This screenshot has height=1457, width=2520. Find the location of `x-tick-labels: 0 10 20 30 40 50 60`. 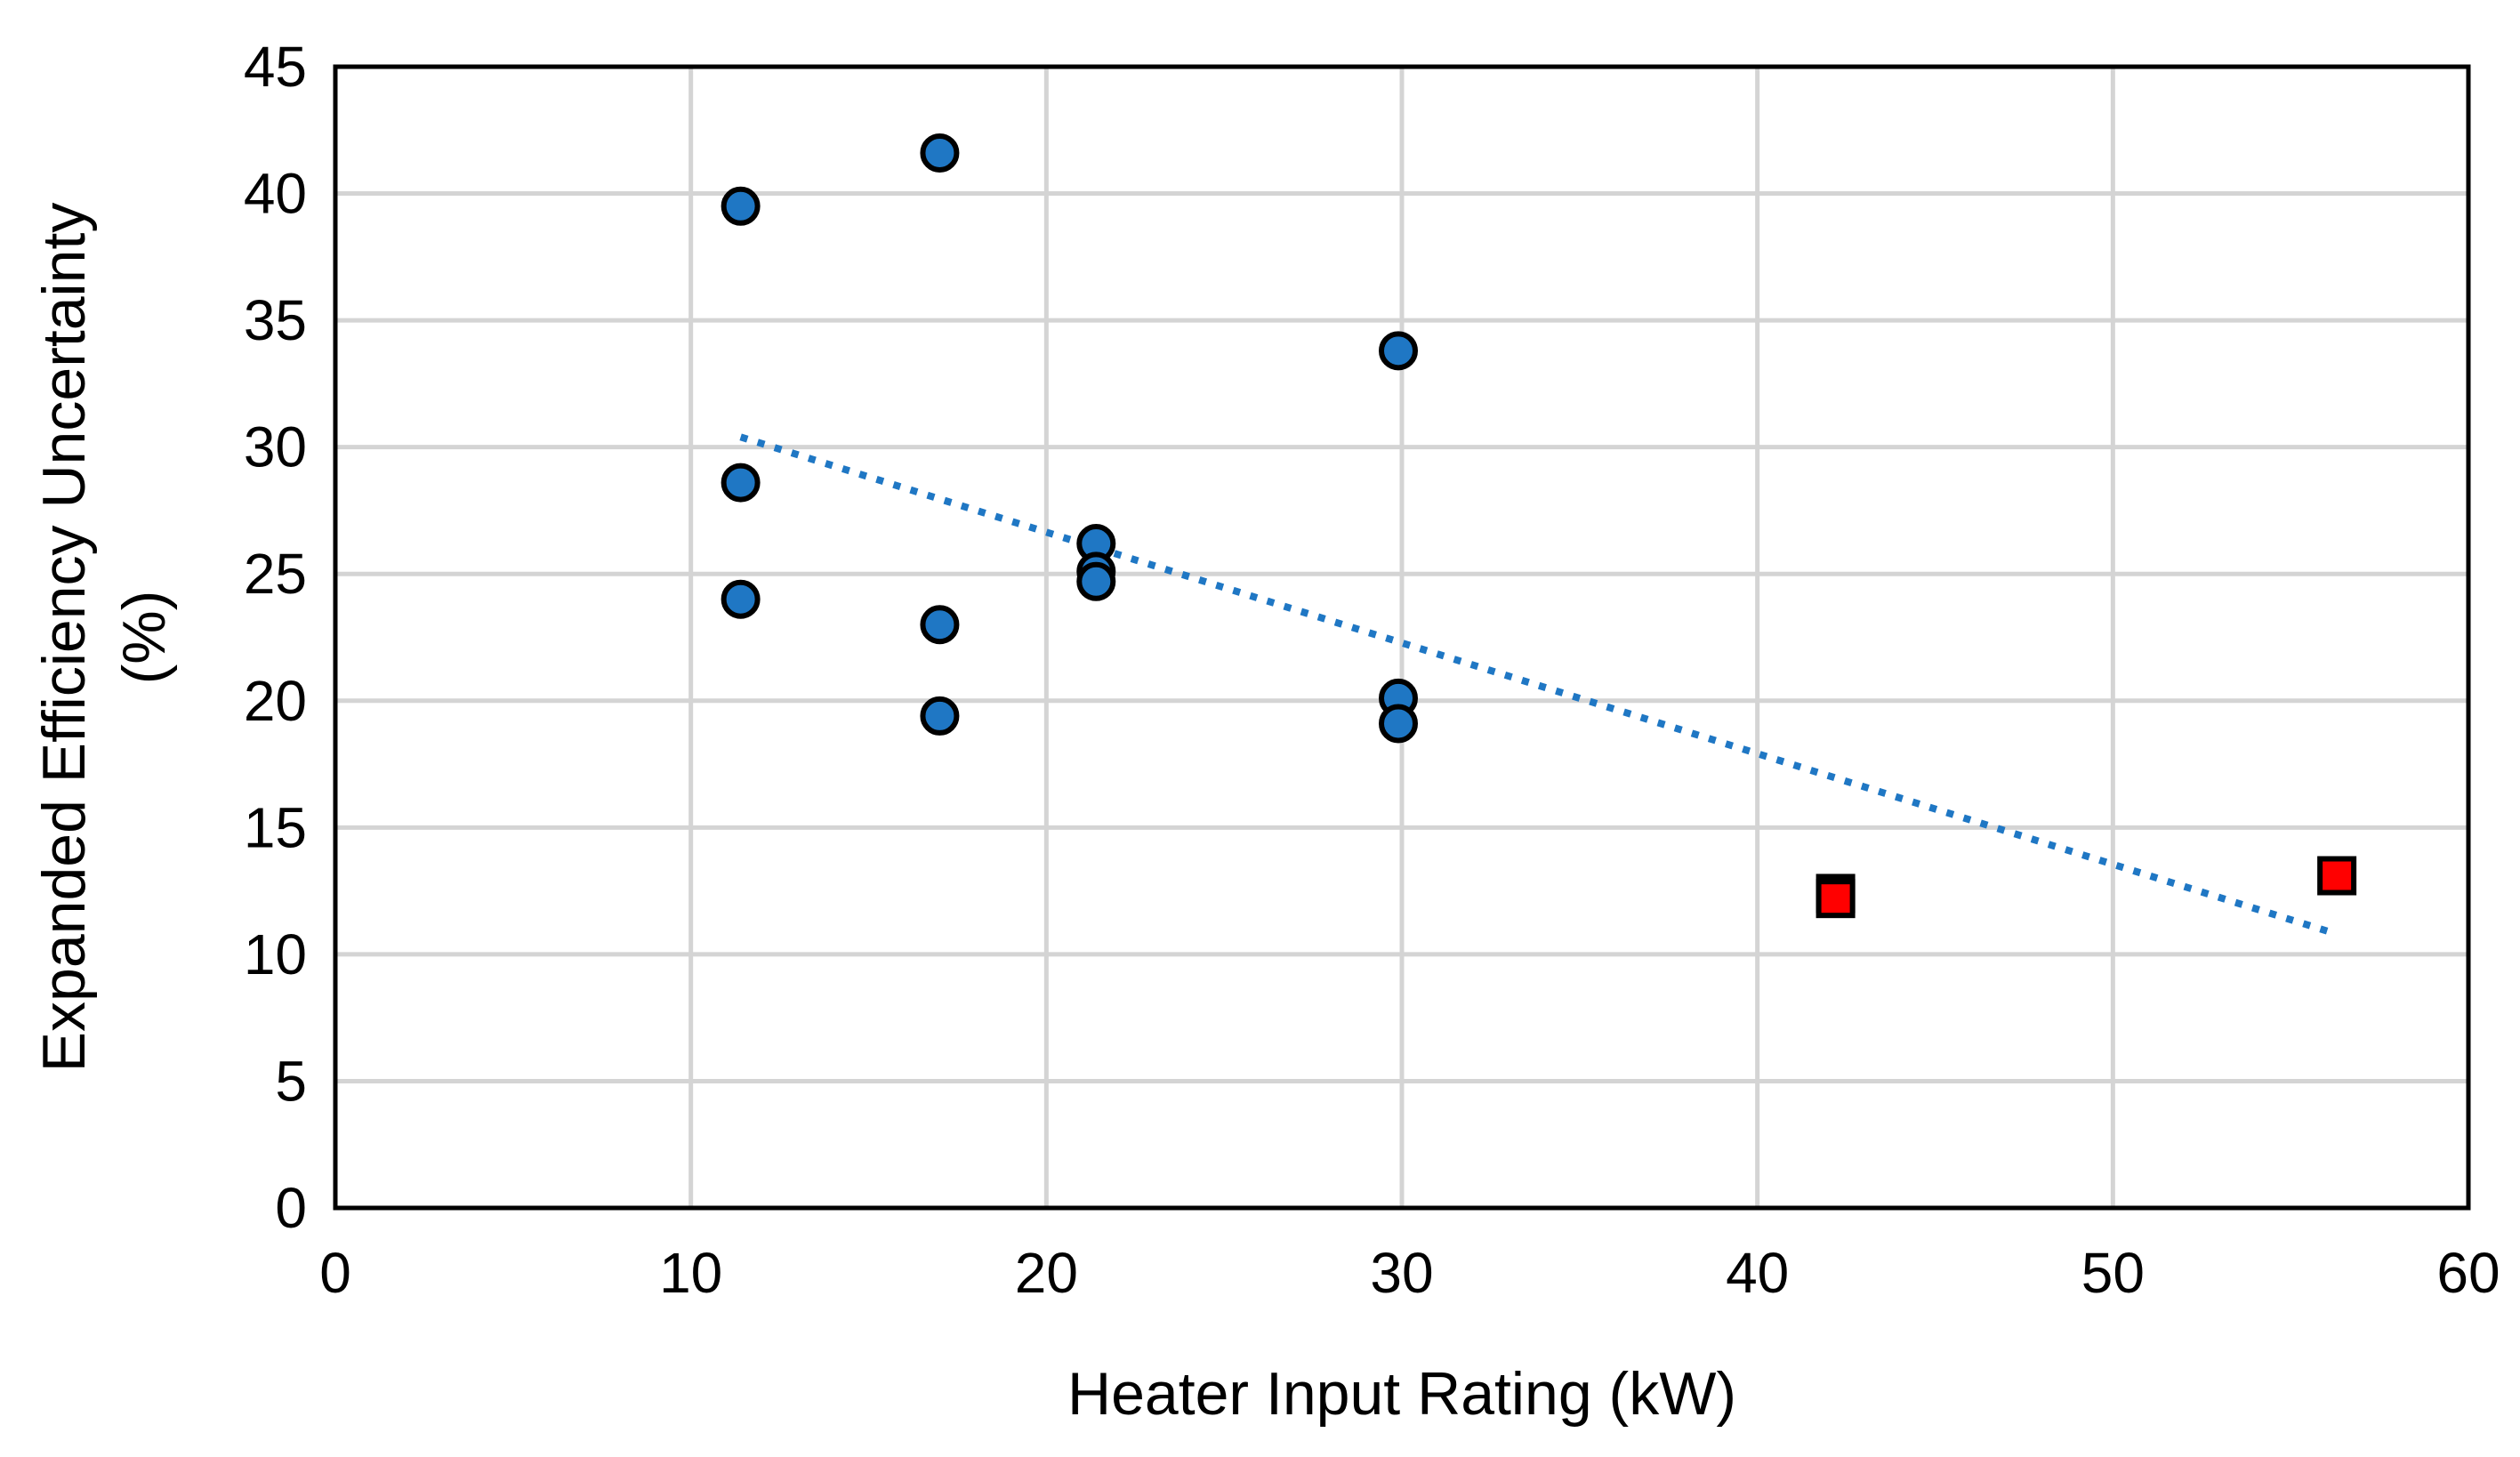

x-tick-labels: 0 10 20 30 40 50 60 is located at coordinates (1409, 1273).